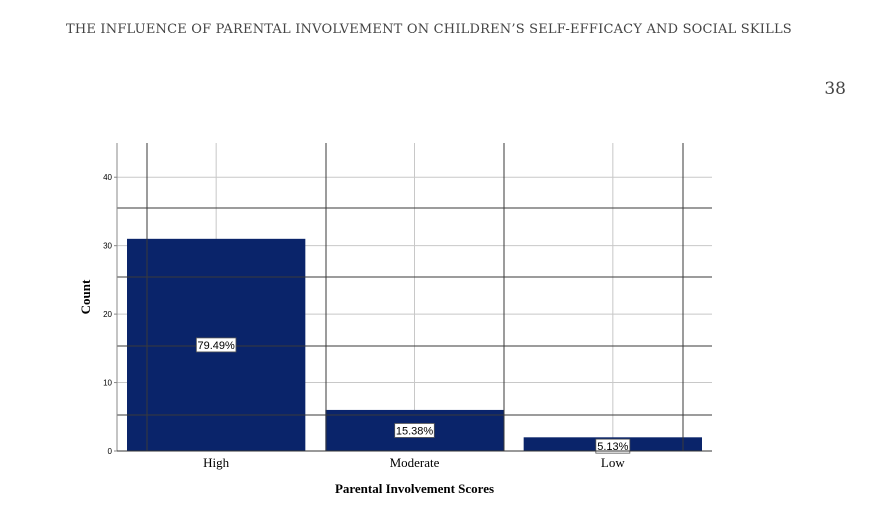 The height and width of the screenshot is (525, 887). Describe the element at coordinates (835, 89) in the screenshot. I see `page-number: 38` at that location.